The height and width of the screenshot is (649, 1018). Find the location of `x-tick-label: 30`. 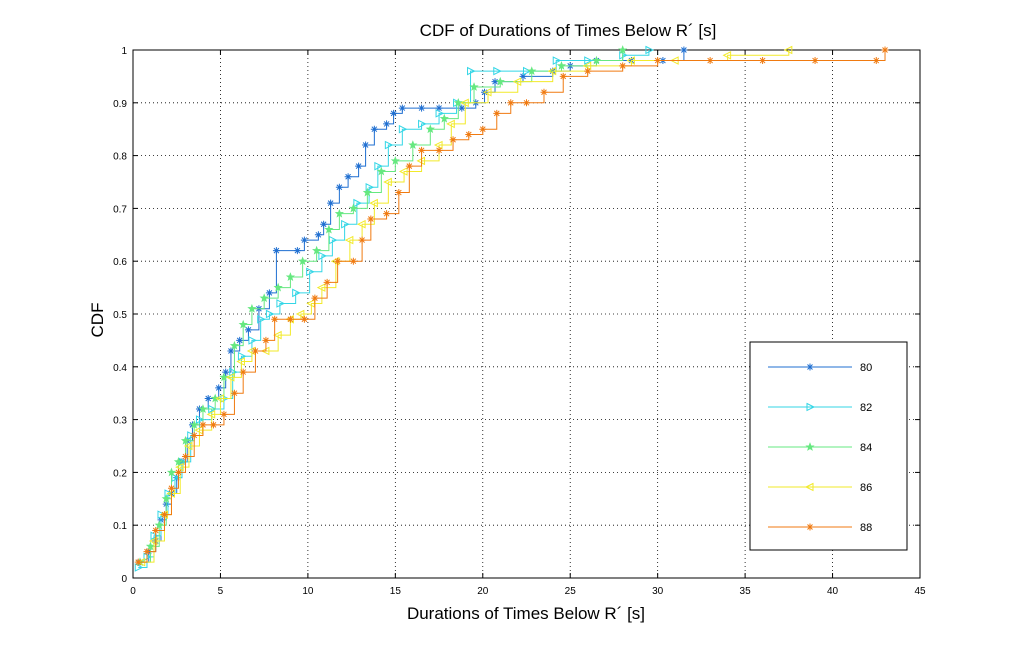

x-tick-label: 30 is located at coordinates (658, 591).